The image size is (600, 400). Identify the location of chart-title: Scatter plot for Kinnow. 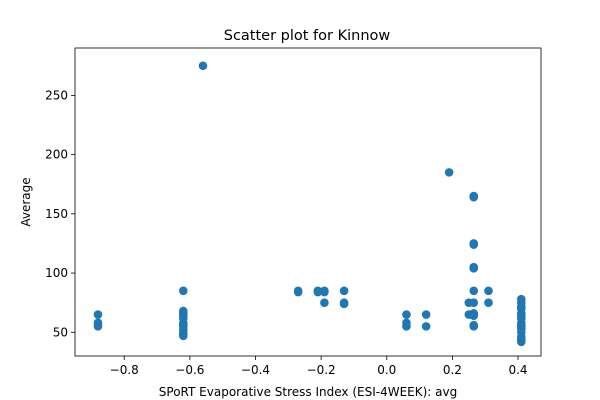
(307, 36).